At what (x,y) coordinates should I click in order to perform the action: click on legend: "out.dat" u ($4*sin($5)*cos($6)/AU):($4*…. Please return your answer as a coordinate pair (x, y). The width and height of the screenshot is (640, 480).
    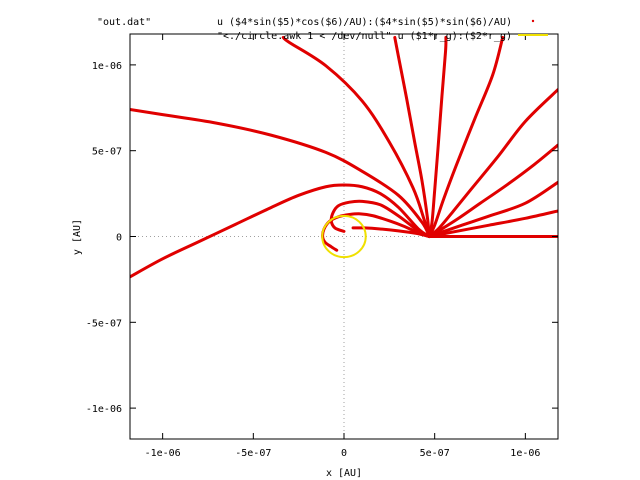
    Looking at the image, I should click on (322, 29).